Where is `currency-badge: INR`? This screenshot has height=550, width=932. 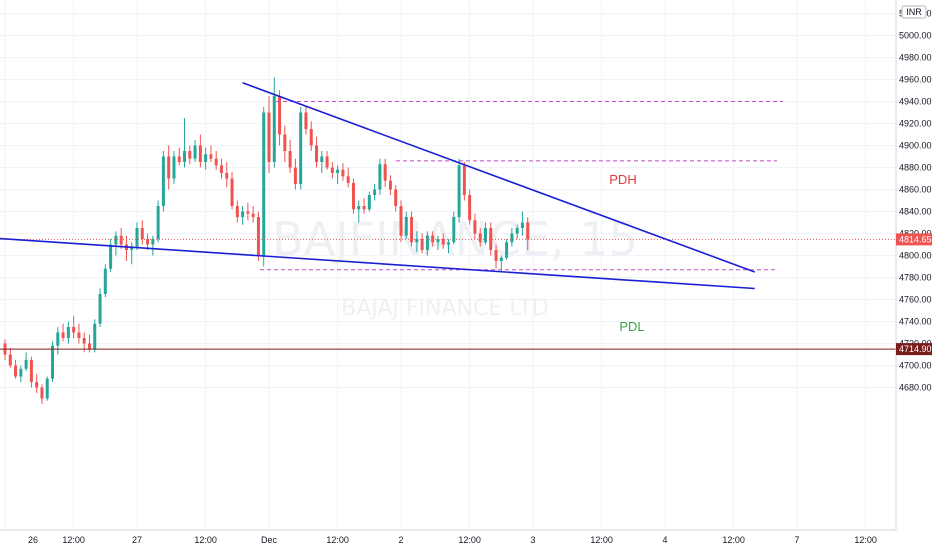 currency-badge: INR is located at coordinates (914, 12).